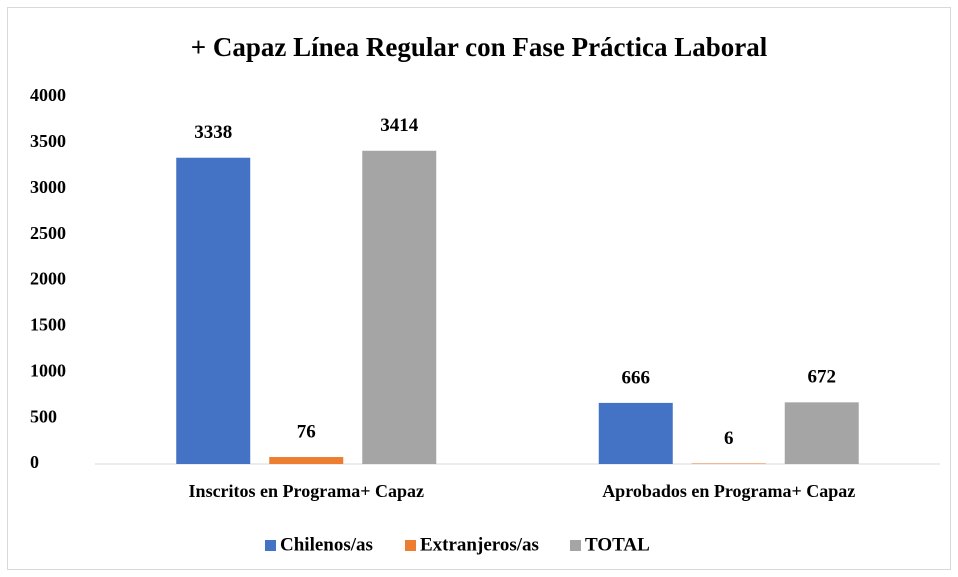 This screenshot has width=958, height=577. I want to click on y-tick-label: 500, so click(43, 416).